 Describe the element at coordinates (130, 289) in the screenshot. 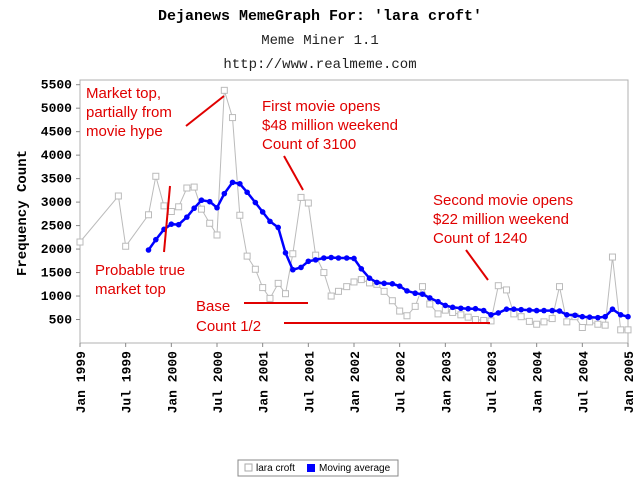

I see `annotation-line: market top` at that location.